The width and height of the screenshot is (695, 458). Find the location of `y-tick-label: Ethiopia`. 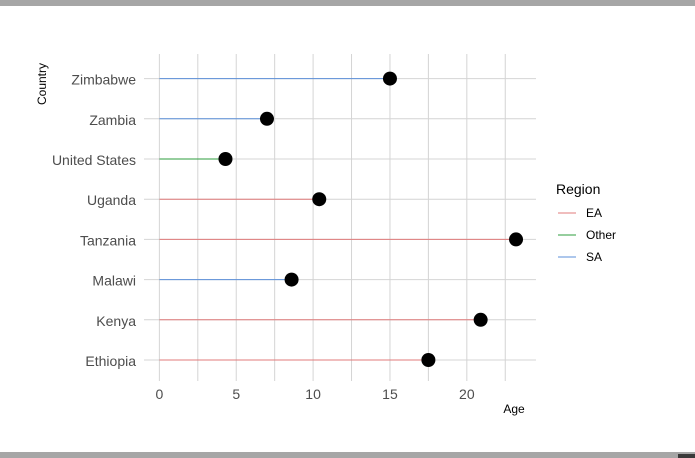

y-tick-label: Ethiopia is located at coordinates (110, 361).